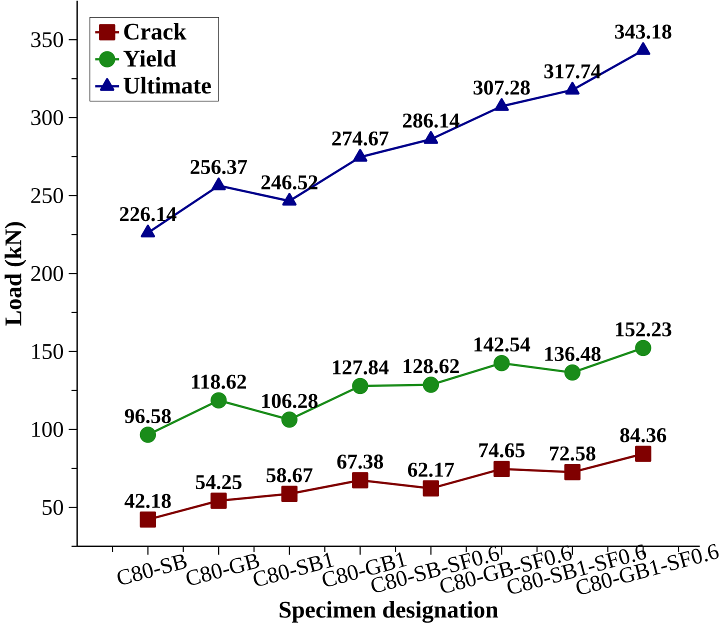 This screenshot has height=627, width=726. What do you see at coordinates (573, 353) in the screenshot?
I see `data-label: 136.48` at bounding box center [573, 353].